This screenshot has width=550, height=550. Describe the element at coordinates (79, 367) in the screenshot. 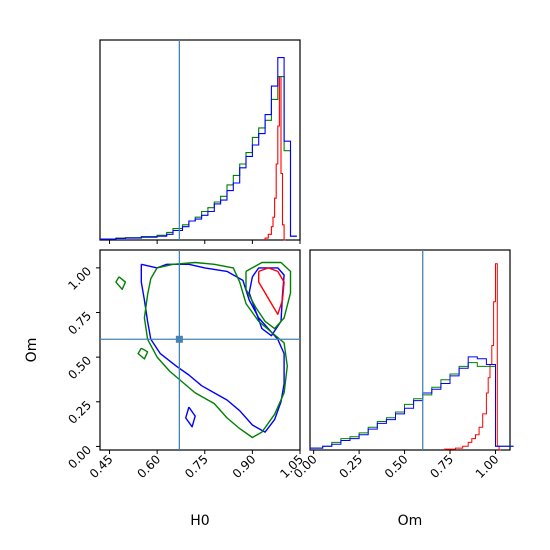

I see `joint-ytick-label: 0.50` at that location.